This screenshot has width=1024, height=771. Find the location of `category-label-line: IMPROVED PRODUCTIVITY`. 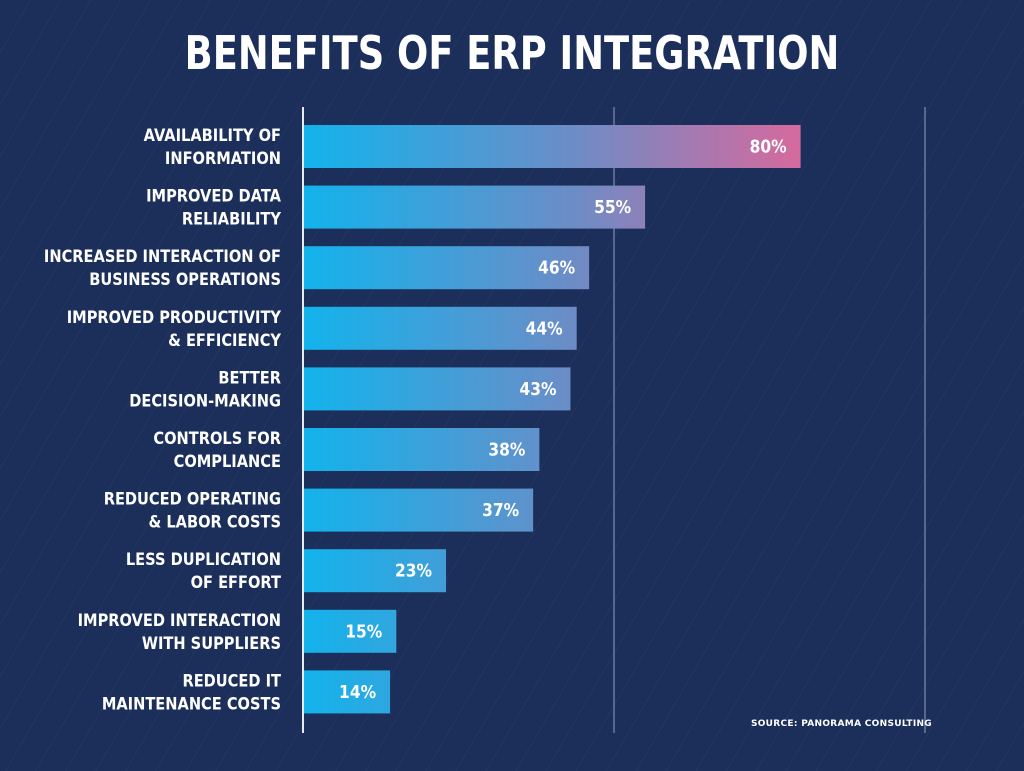

category-label-line: IMPROVED PRODUCTIVITY is located at coordinates (174, 317).